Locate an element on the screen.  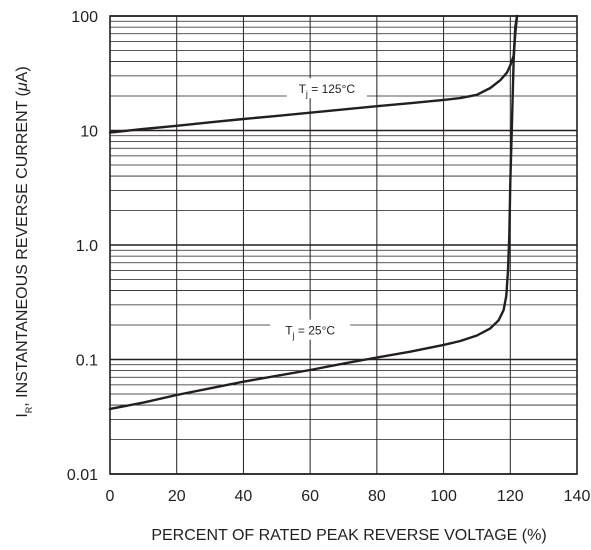
y-tick-label: 0.01 is located at coordinates (82, 475).